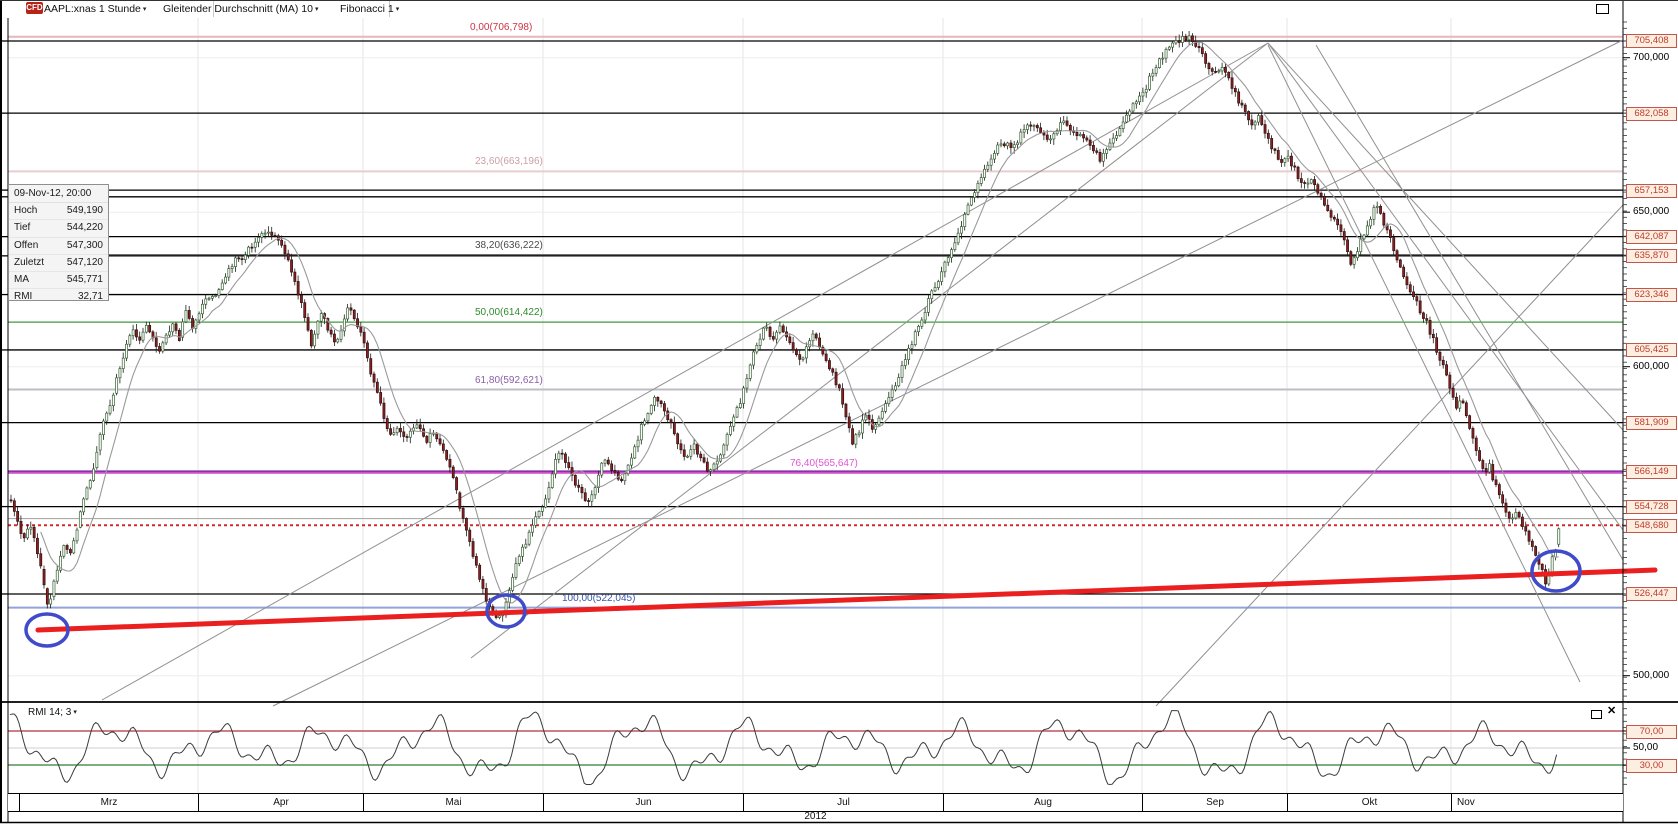  I want to click on price-level-badge: 682,058, so click(1651, 113).